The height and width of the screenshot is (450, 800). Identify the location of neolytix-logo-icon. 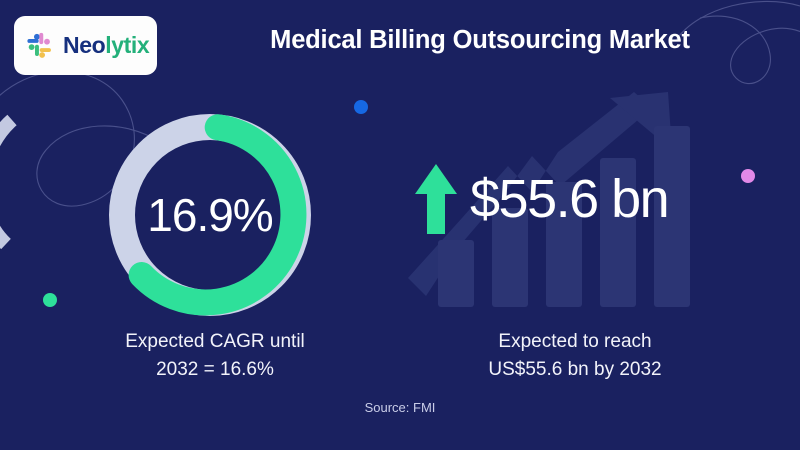
(39, 45).